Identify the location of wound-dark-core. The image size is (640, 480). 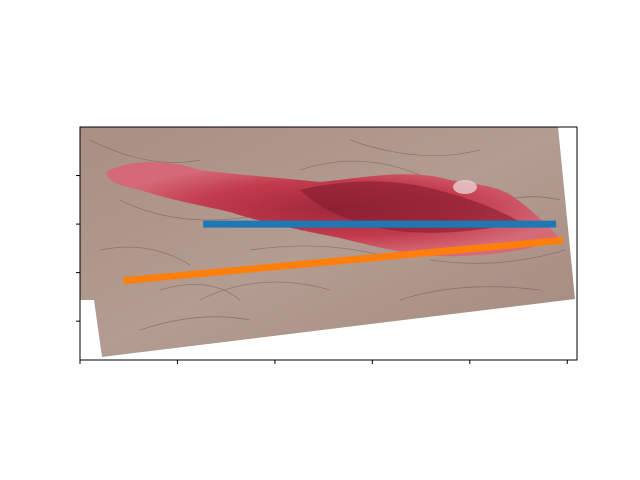
(410, 207).